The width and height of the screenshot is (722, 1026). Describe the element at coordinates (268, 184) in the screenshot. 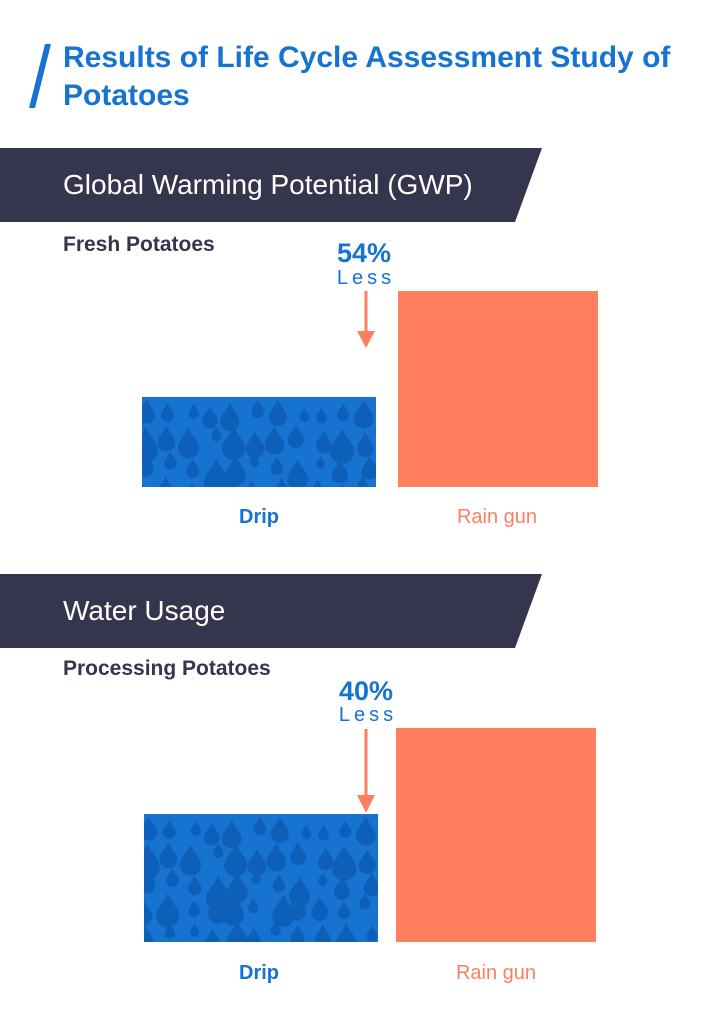

I see `section-title-gwp: Global Warming Potential (GWP)` at that location.